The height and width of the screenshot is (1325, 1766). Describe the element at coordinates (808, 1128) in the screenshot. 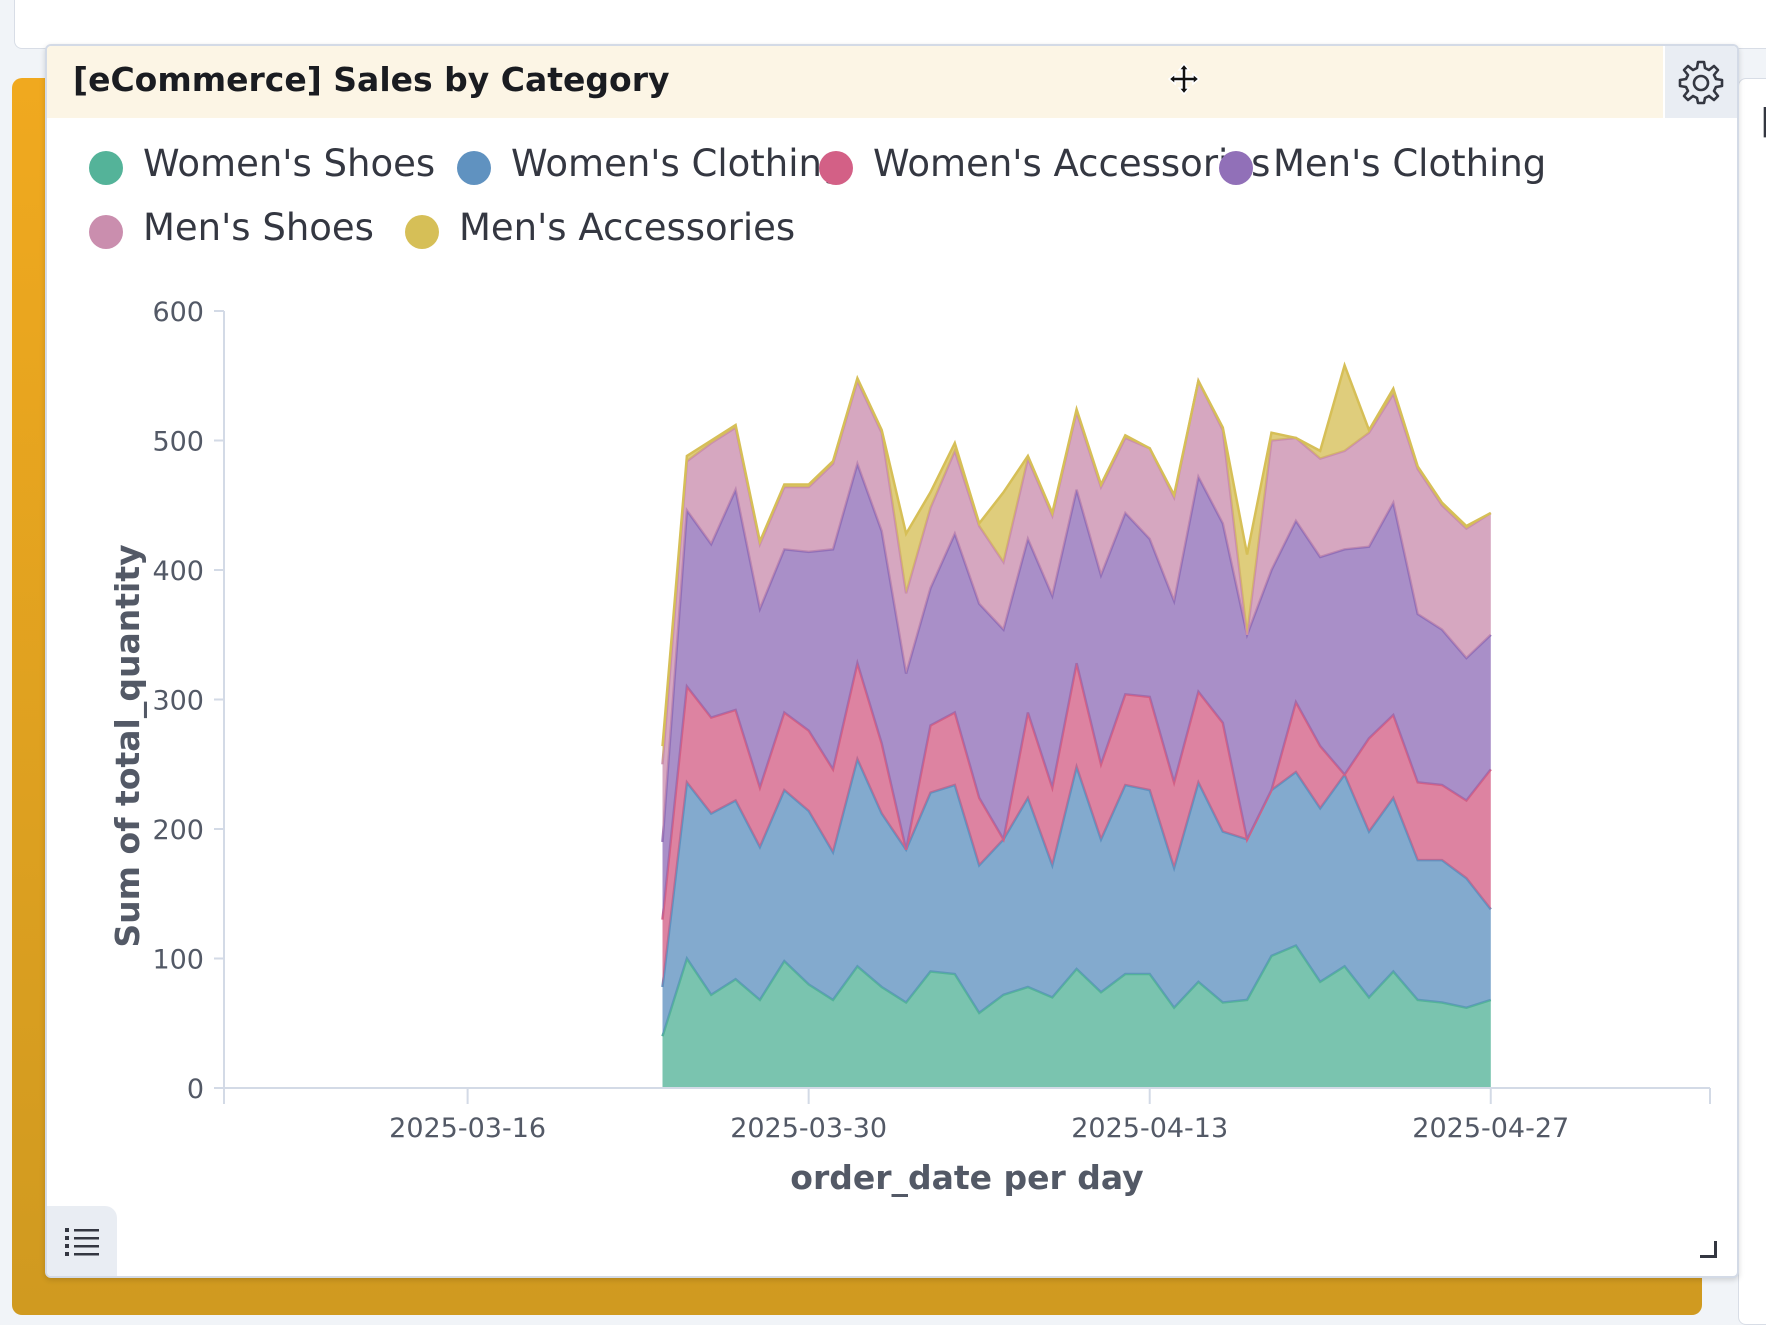

I see `x-tick-label: 2025-03-30` at that location.